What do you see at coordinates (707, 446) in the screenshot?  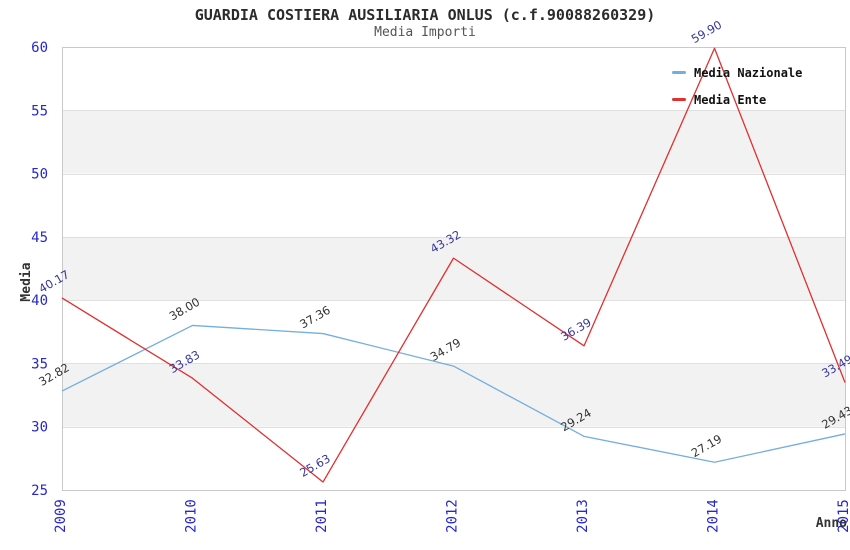 I see `data-label-media-nazionale: 27.19` at bounding box center [707, 446].